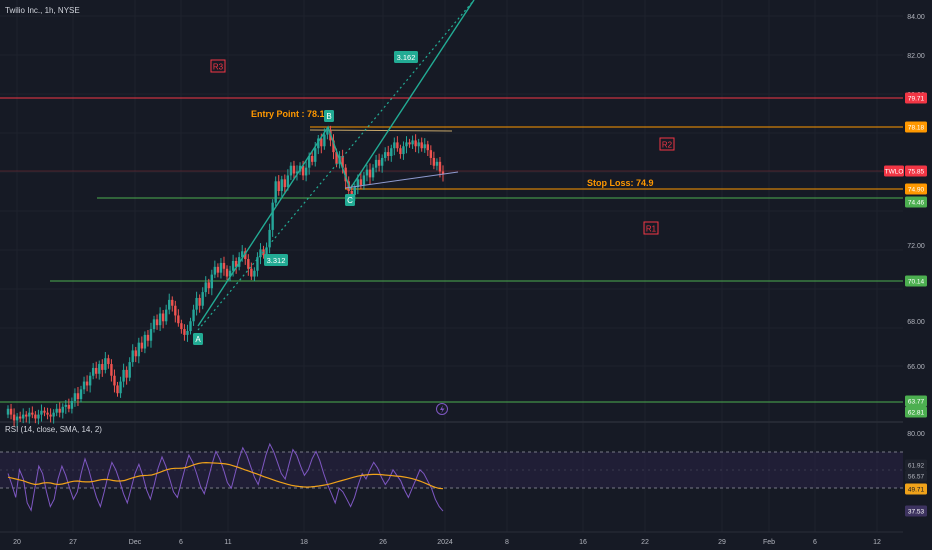 The width and height of the screenshot is (932, 550). I want to click on price-badge-74-46: 74.46, so click(916, 202).